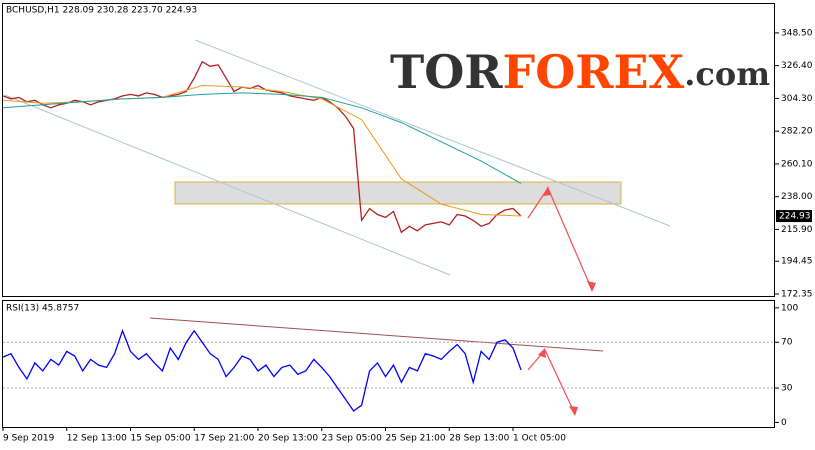 This screenshot has height=450, width=815. Describe the element at coordinates (446, 72) in the screenshot. I see `wm-prefix: TOR` at that location.